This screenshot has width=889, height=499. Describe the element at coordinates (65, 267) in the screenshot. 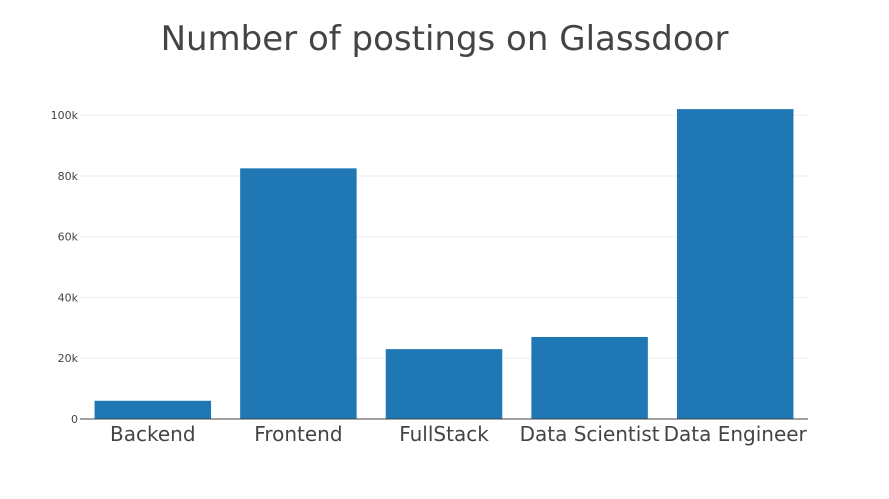

I see `y-axis-ticks: 0 20k 40k 60k 80k 100k` at that location.